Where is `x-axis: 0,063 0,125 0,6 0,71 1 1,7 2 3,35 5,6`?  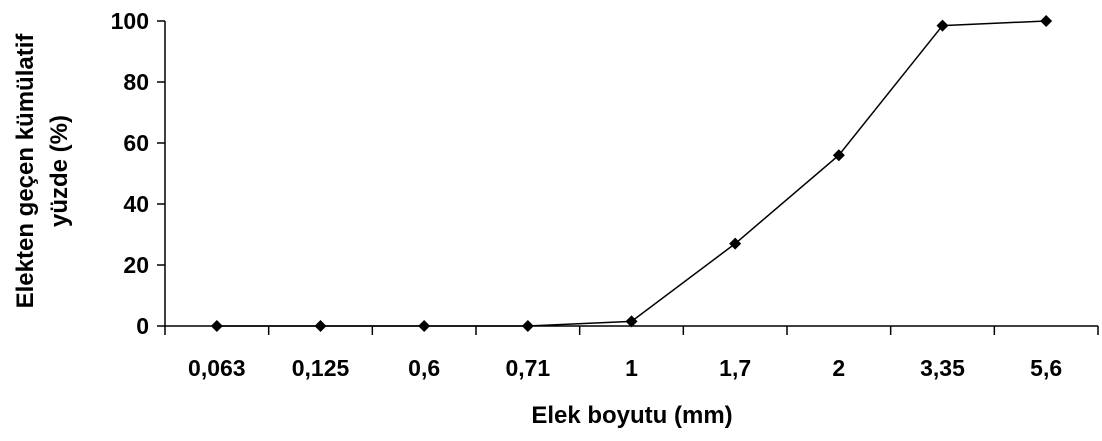 x-axis: 0,063 0,125 0,6 0,71 1 1,7 2 3,35 5,6 is located at coordinates (631, 353).